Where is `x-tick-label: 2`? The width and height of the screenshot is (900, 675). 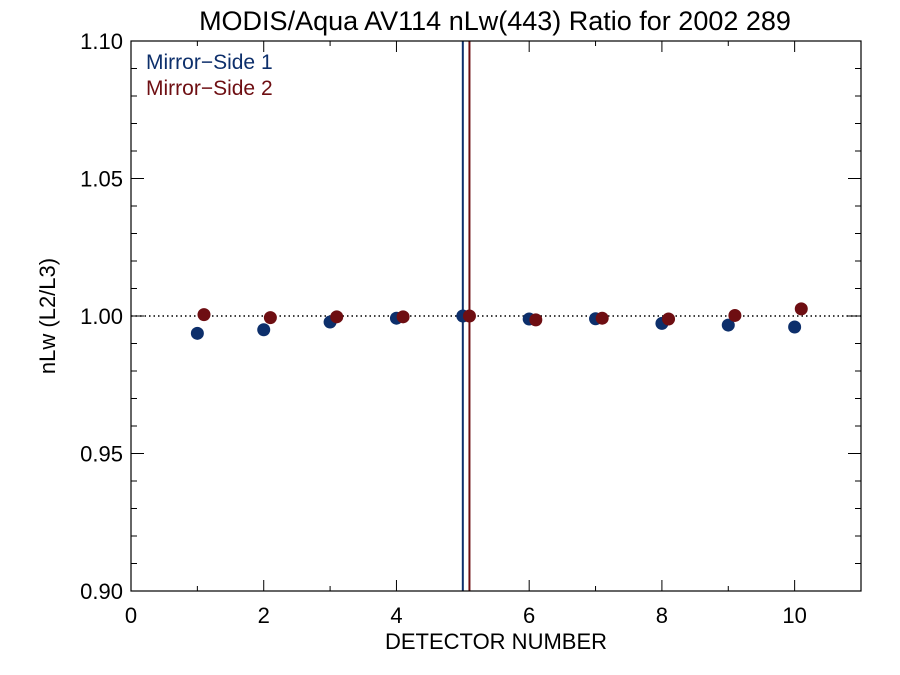
x-tick-label: 2 is located at coordinates (264, 615).